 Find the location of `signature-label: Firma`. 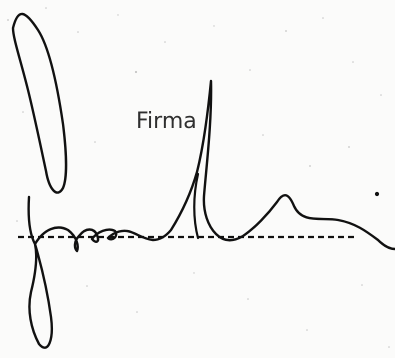

signature-label: Firma is located at coordinates (166, 121).